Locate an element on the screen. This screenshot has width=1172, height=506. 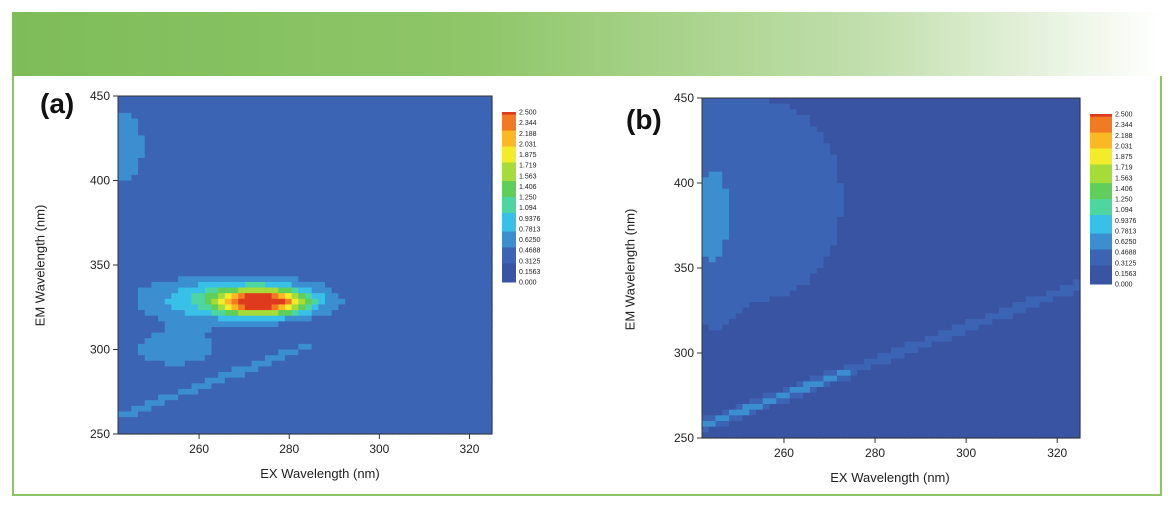
panel-a-colorbar-tick-label: 2.031 is located at coordinates (528, 144).